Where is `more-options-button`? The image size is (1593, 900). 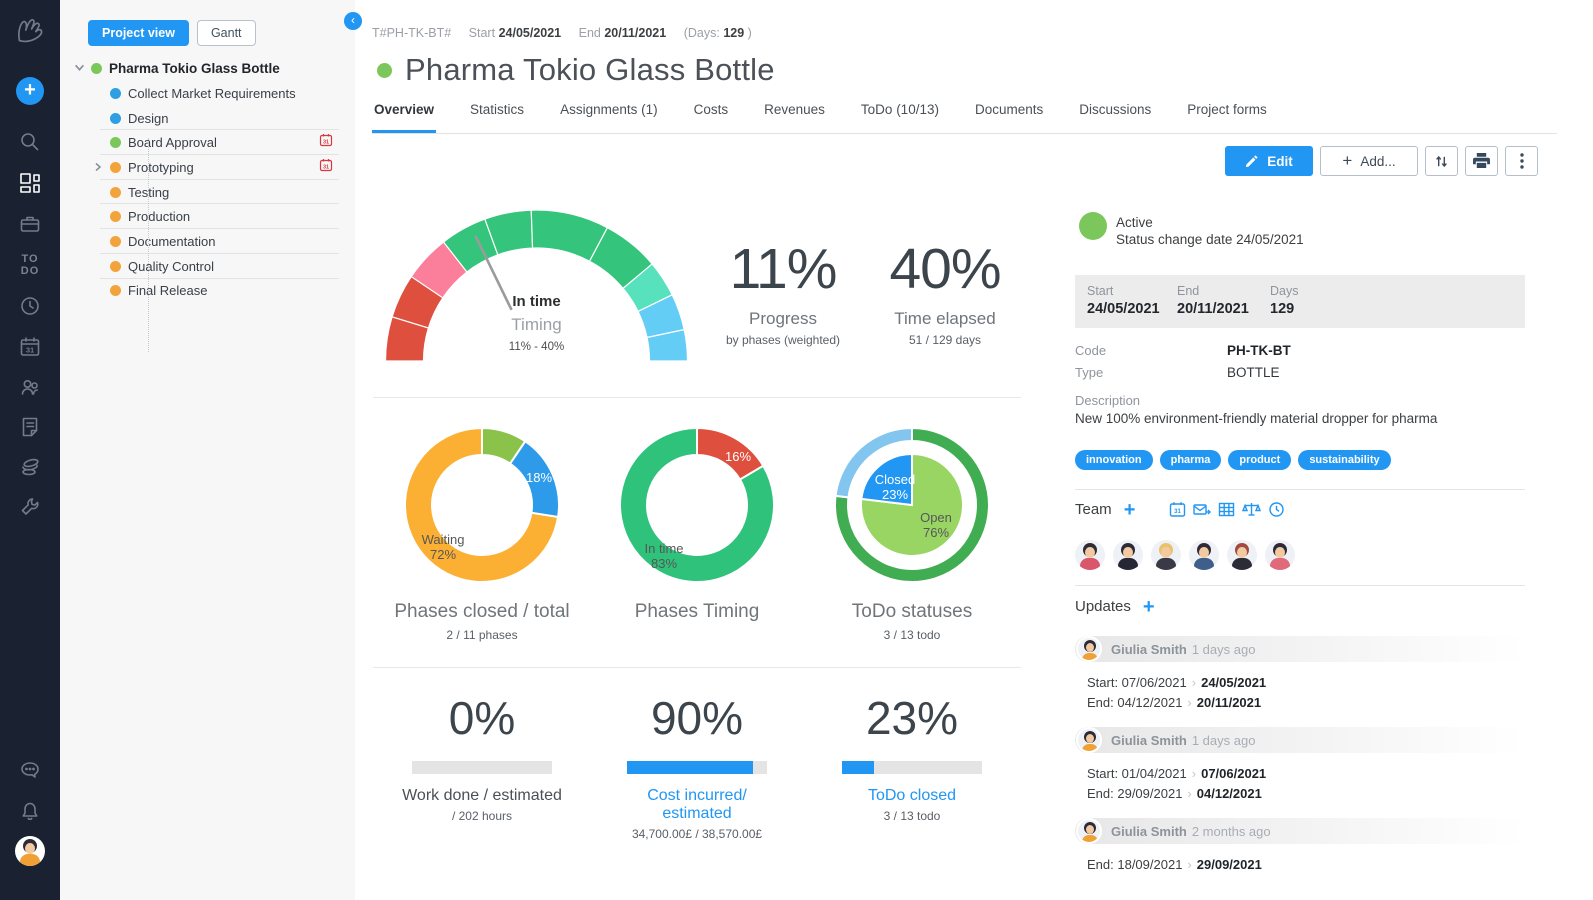
more-options-button is located at coordinates (1521, 161).